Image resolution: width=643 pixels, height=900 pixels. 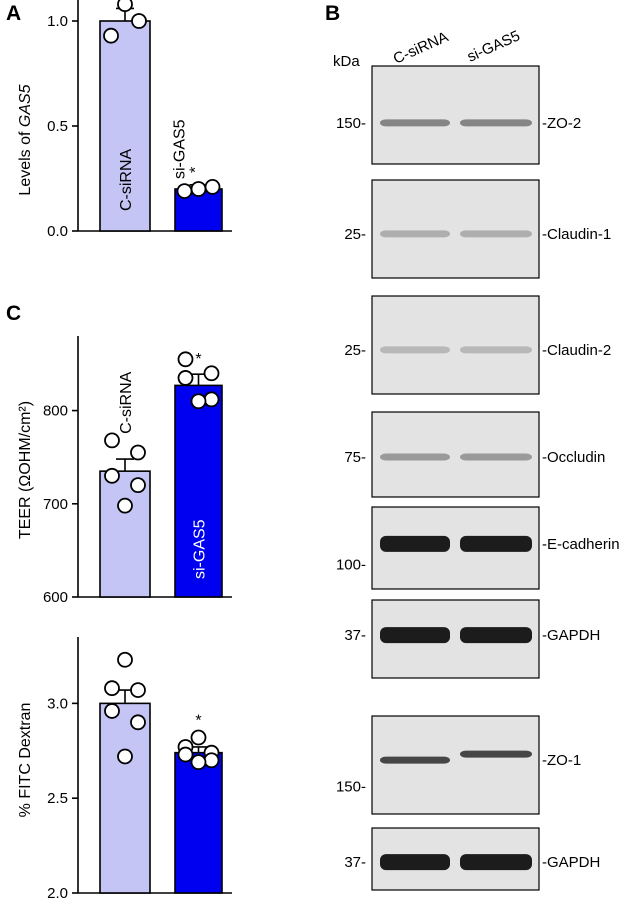 I want to click on chart-c1-ylabel: TEER (ΩOHM/cm²), so click(x=25, y=470).